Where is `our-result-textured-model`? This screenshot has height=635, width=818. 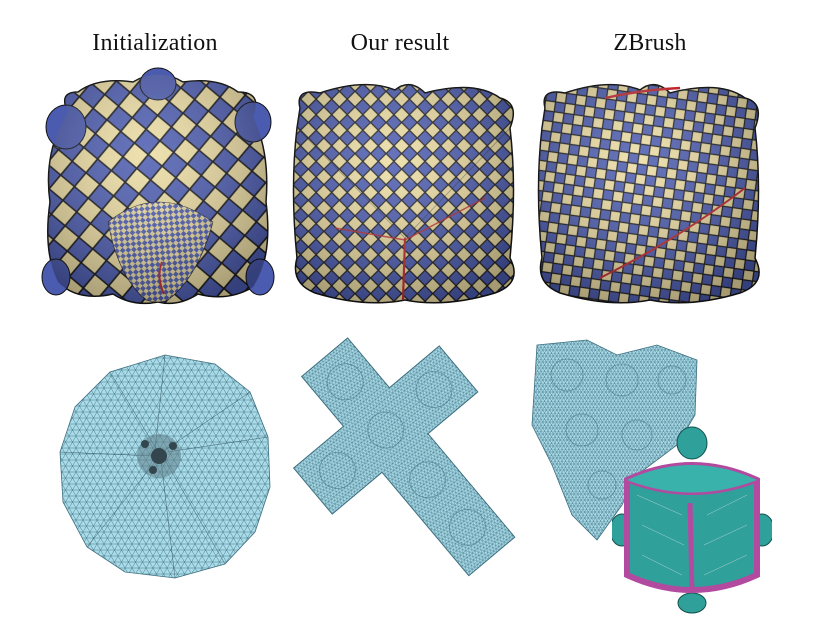 our-result-textured-model is located at coordinates (404, 188).